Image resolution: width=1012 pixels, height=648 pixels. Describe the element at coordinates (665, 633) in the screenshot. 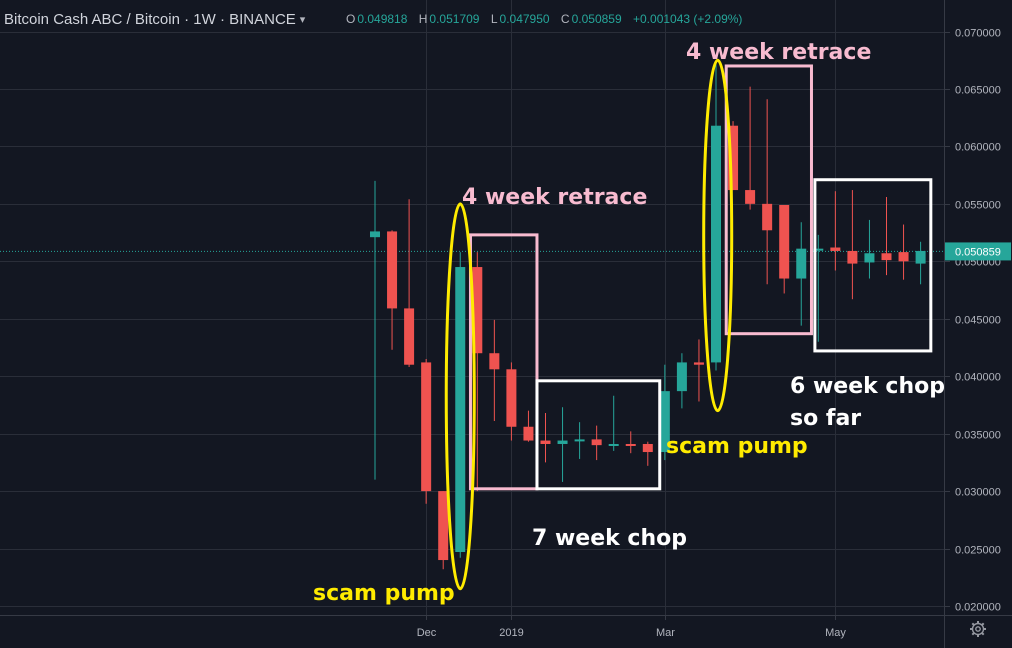

I see `x-tick-label: Mar` at that location.